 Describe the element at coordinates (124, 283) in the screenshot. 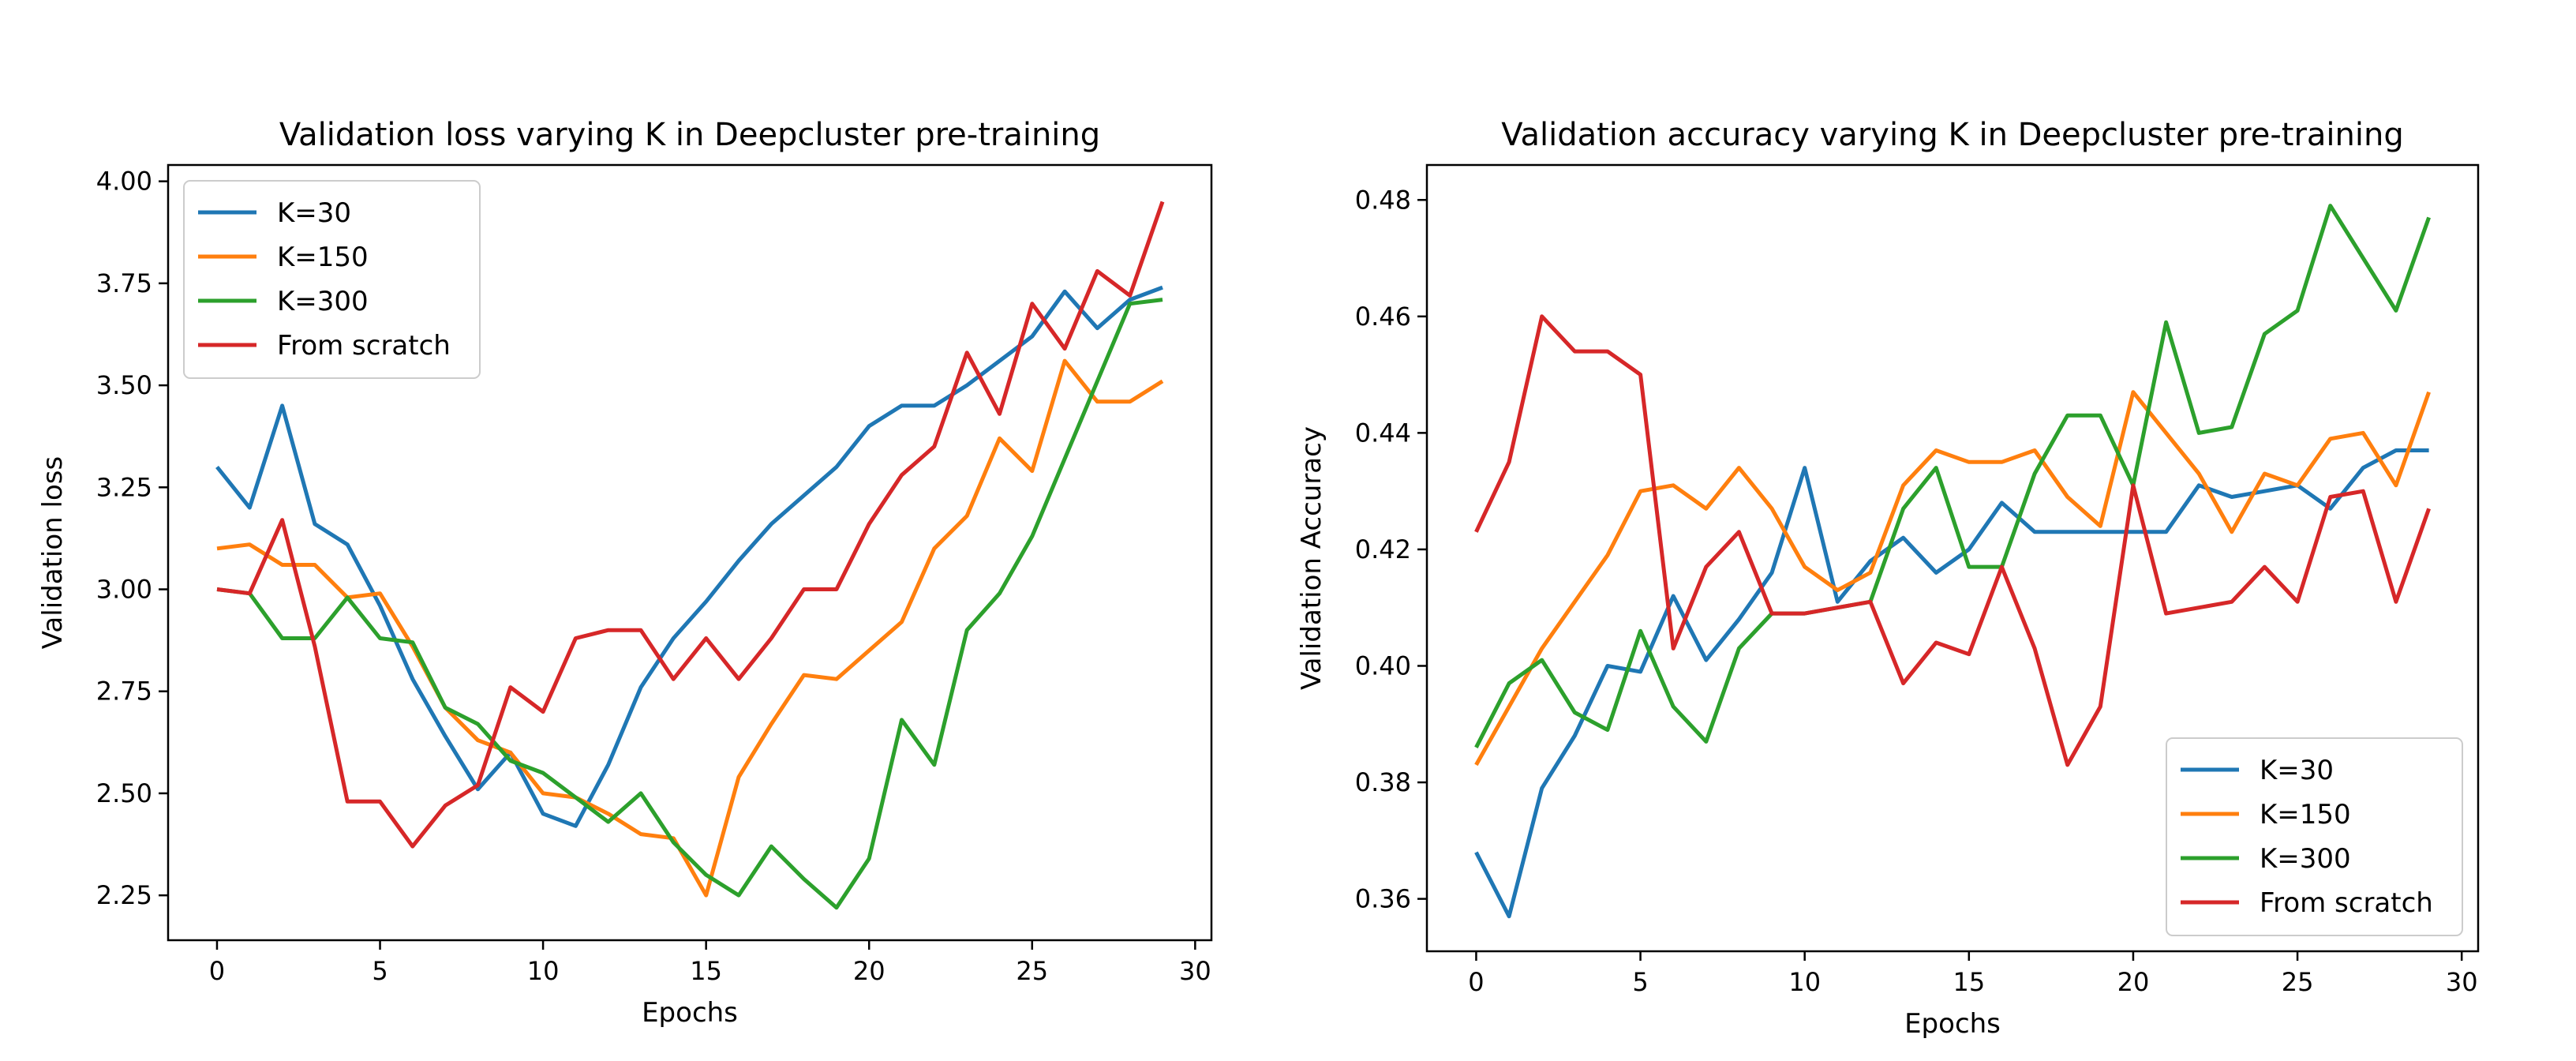

I see `y-tick-label: 3.75` at that location.